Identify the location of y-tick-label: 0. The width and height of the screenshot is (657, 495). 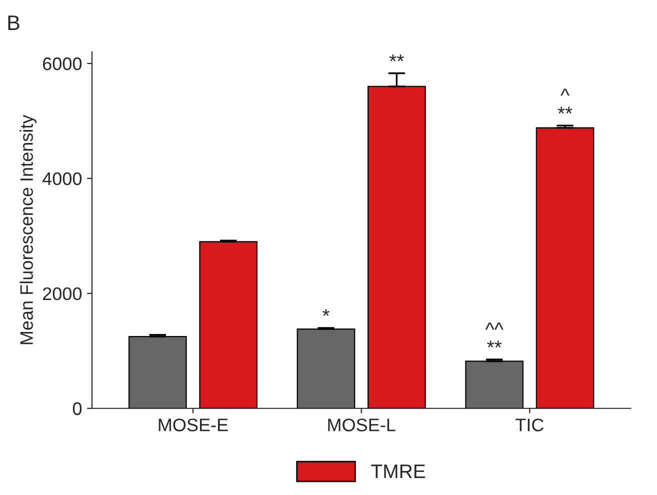
(77, 409).